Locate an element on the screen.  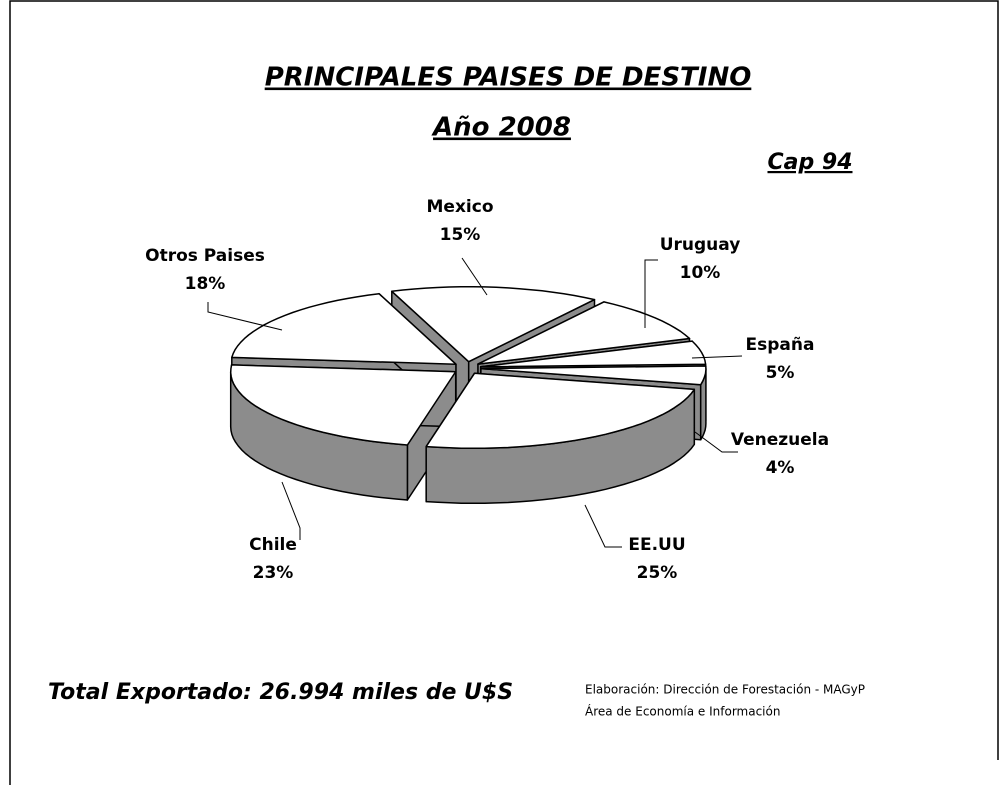
slice-label: Uruguay is located at coordinates (700, 245).